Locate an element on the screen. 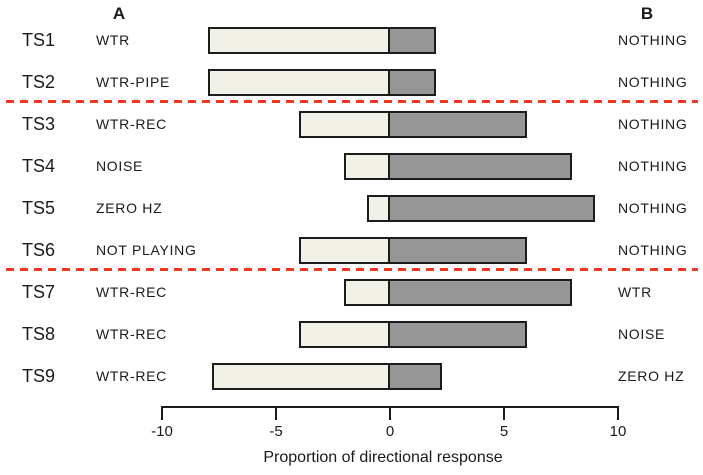 The image size is (703, 475). panel-a-header: A is located at coordinates (119, 13).